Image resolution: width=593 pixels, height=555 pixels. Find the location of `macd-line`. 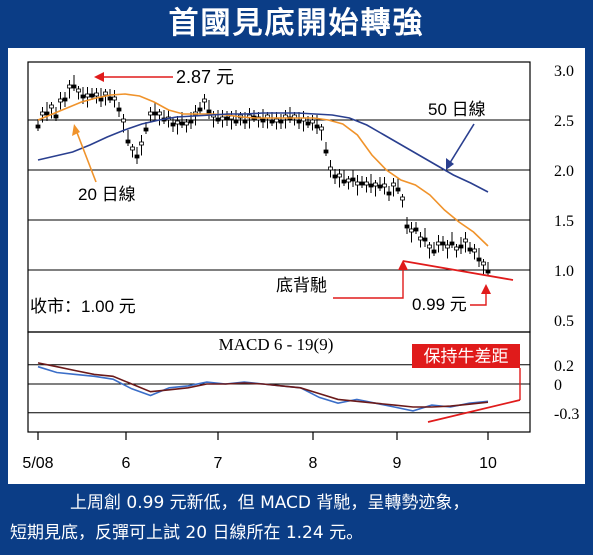

macd-line is located at coordinates (263, 388).